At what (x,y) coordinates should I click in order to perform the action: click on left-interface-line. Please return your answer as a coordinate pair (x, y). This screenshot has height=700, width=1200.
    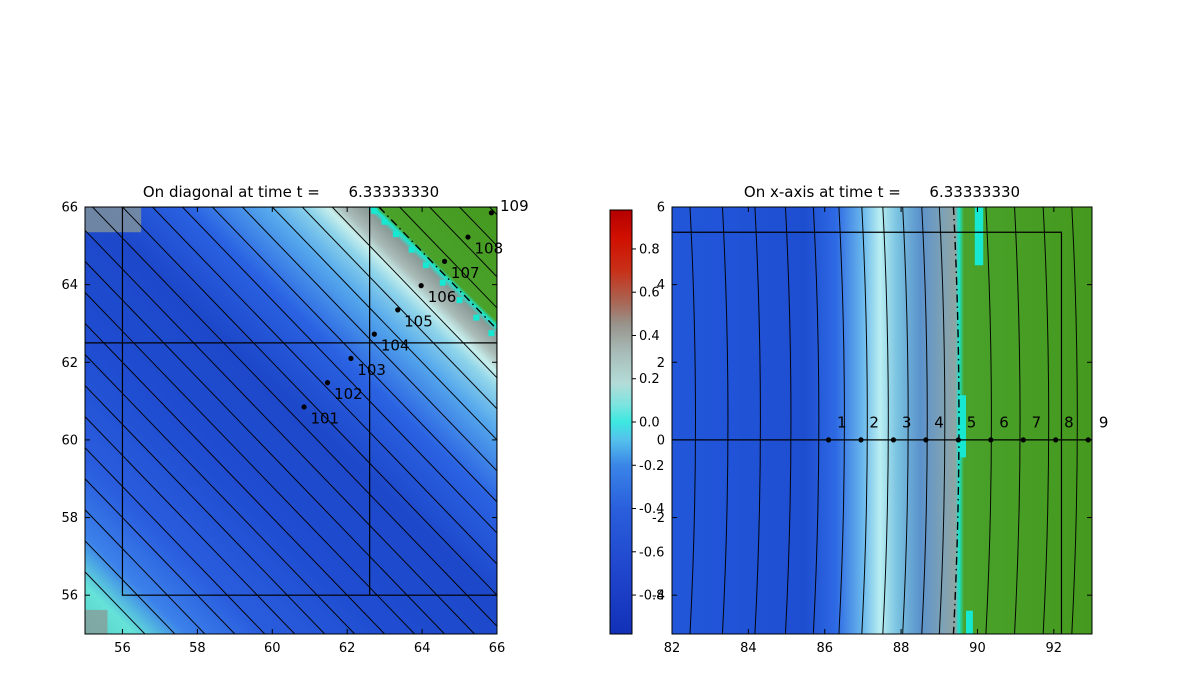
    Looking at the image, I should click on (437, 268).